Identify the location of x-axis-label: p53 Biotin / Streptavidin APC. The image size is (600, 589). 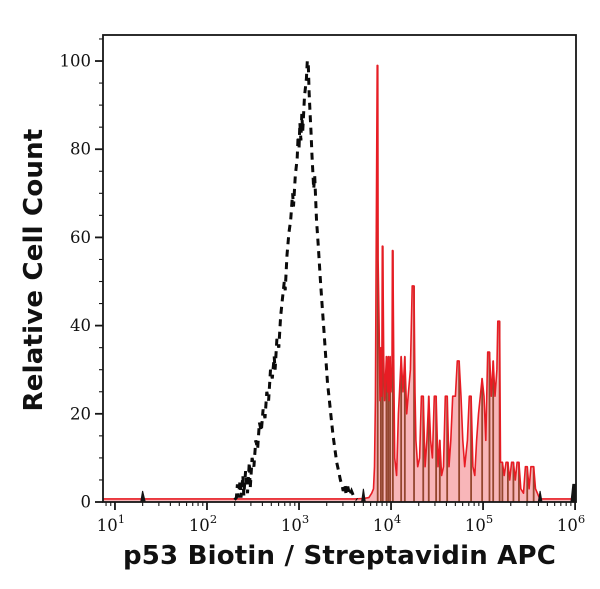
(339, 556).